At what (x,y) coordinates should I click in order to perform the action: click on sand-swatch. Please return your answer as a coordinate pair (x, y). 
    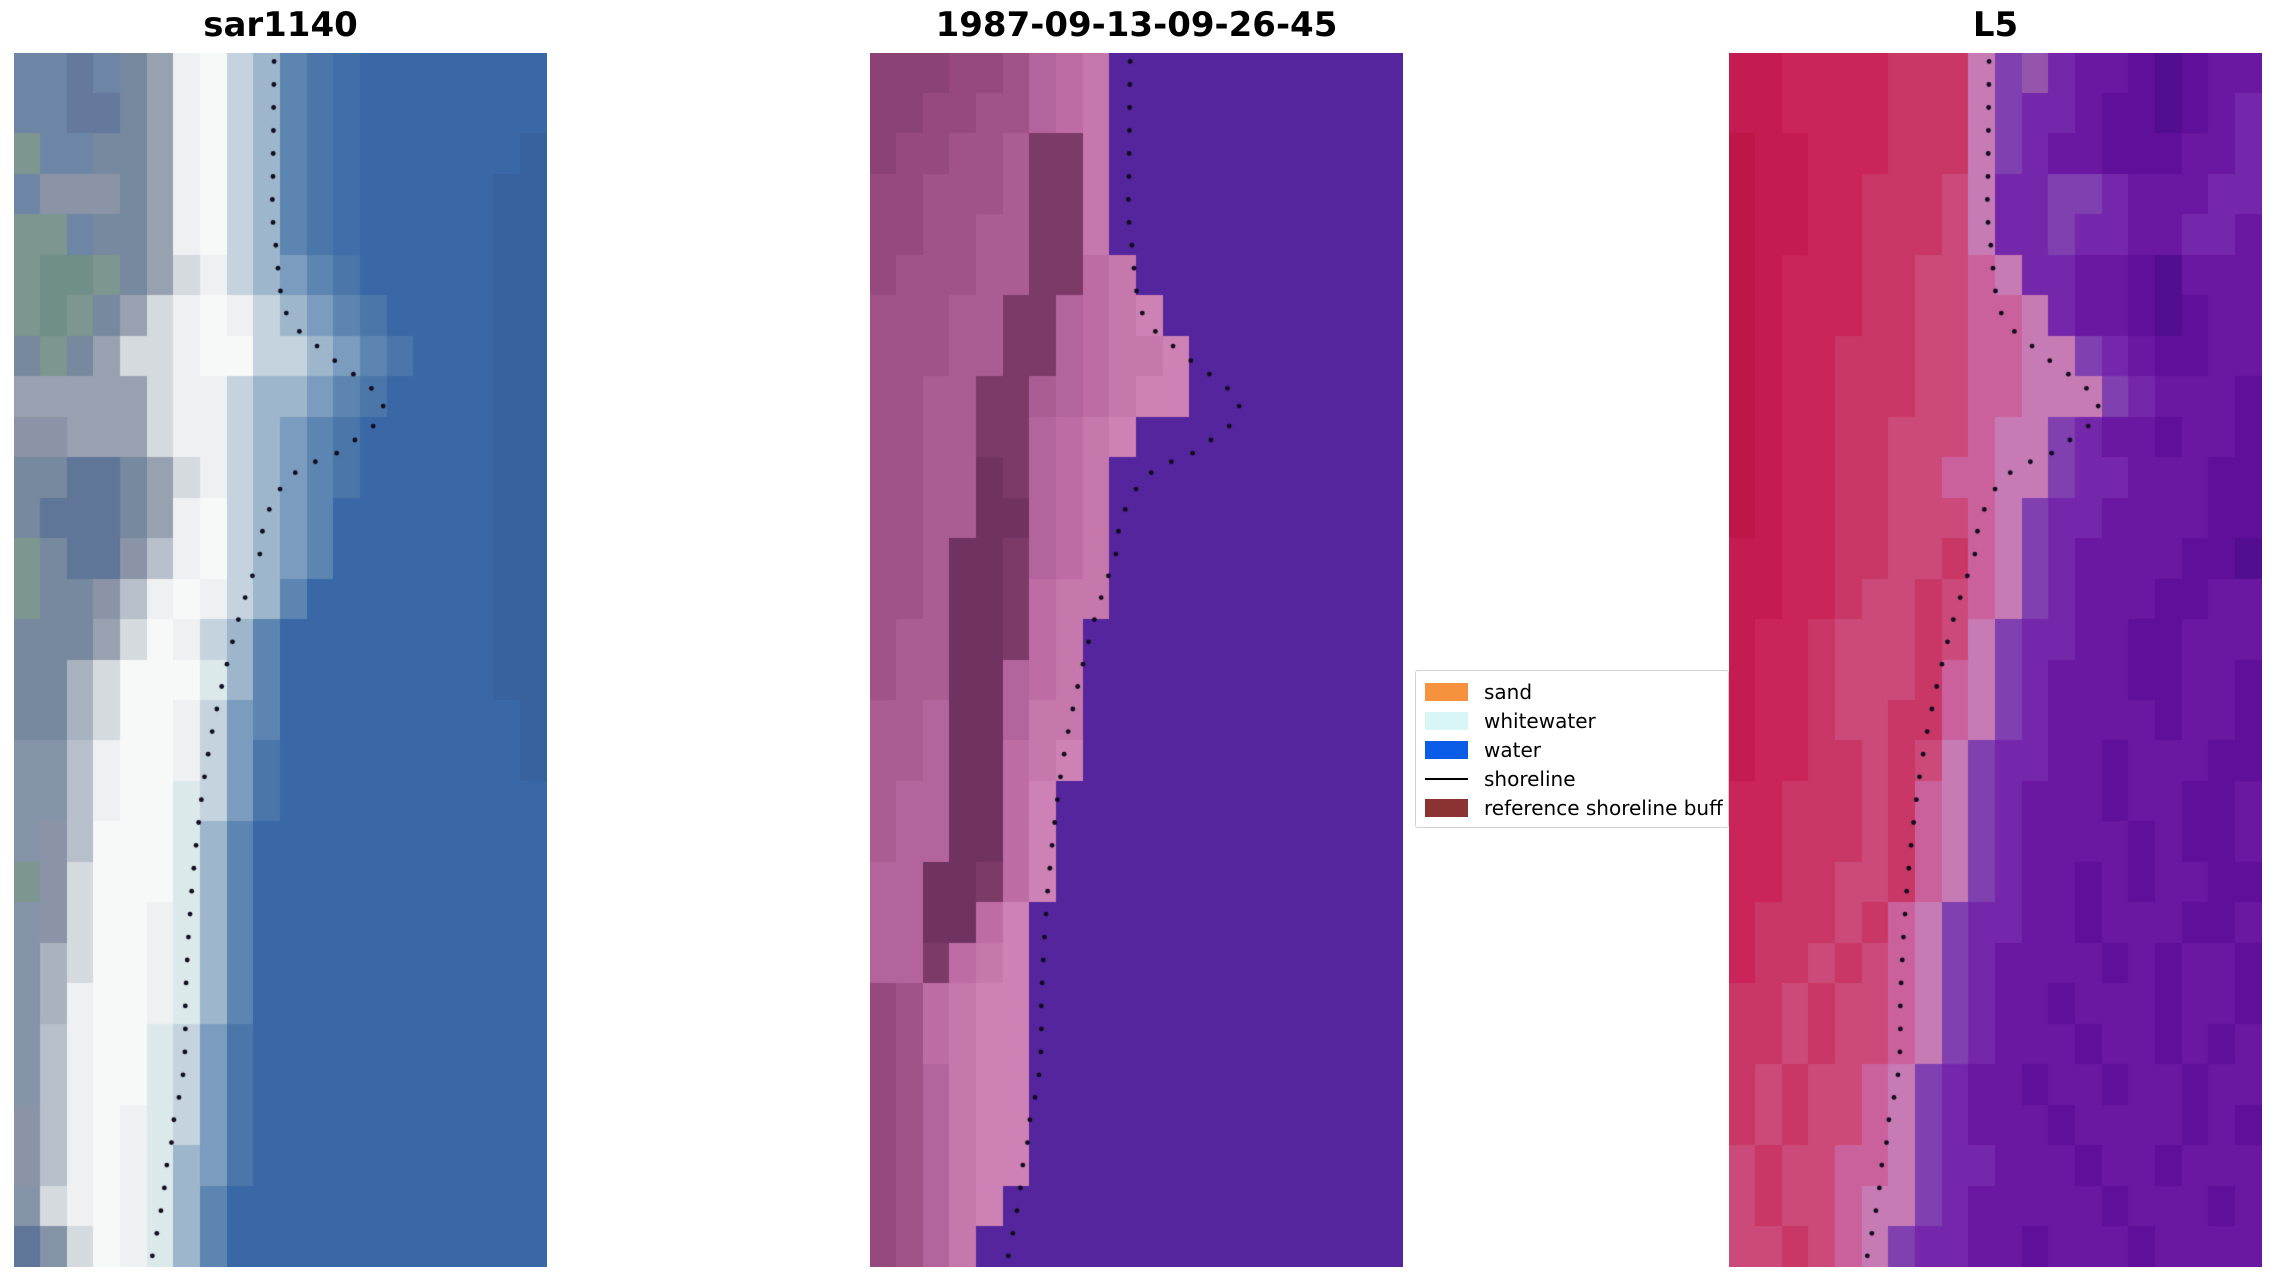
    Looking at the image, I should click on (1446, 691).